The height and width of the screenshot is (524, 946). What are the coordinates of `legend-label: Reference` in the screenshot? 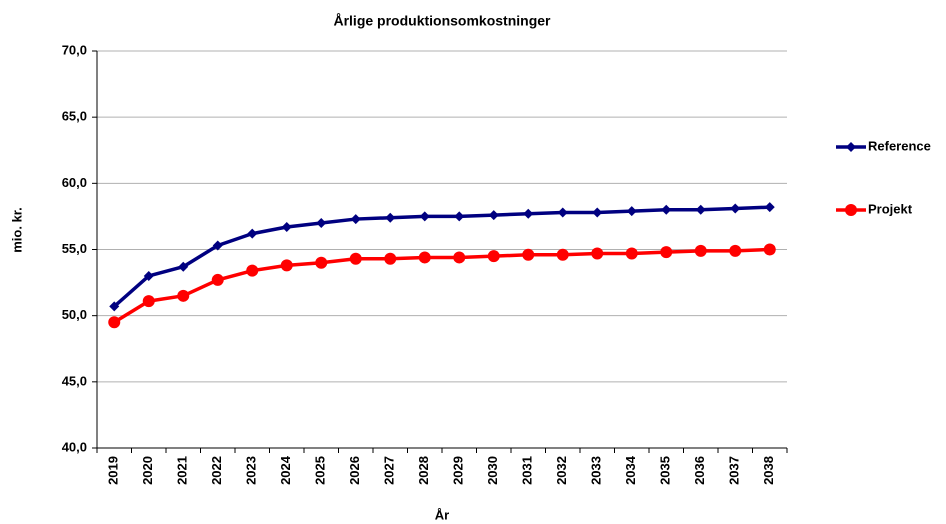 It's located at (899, 145).